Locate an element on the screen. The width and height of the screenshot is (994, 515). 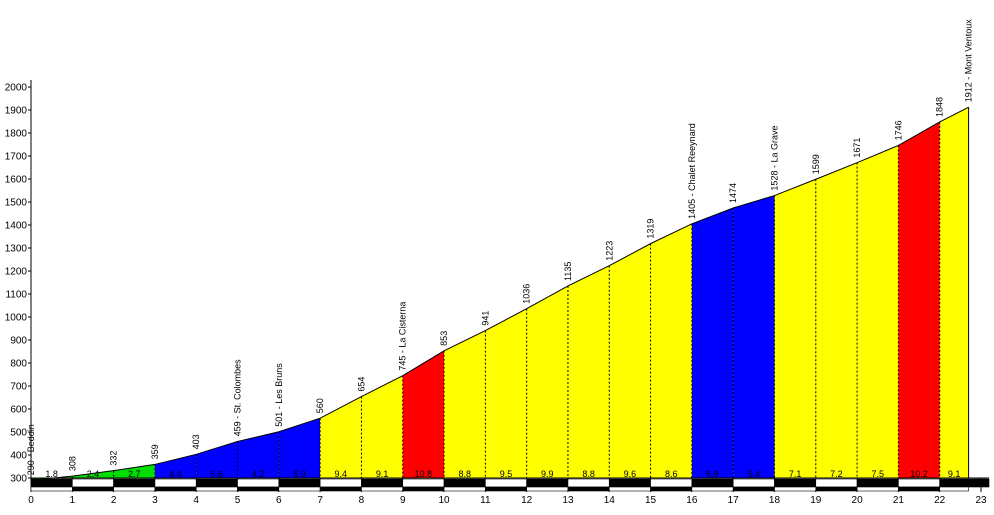
point-label: 654 is located at coordinates (361, 384).